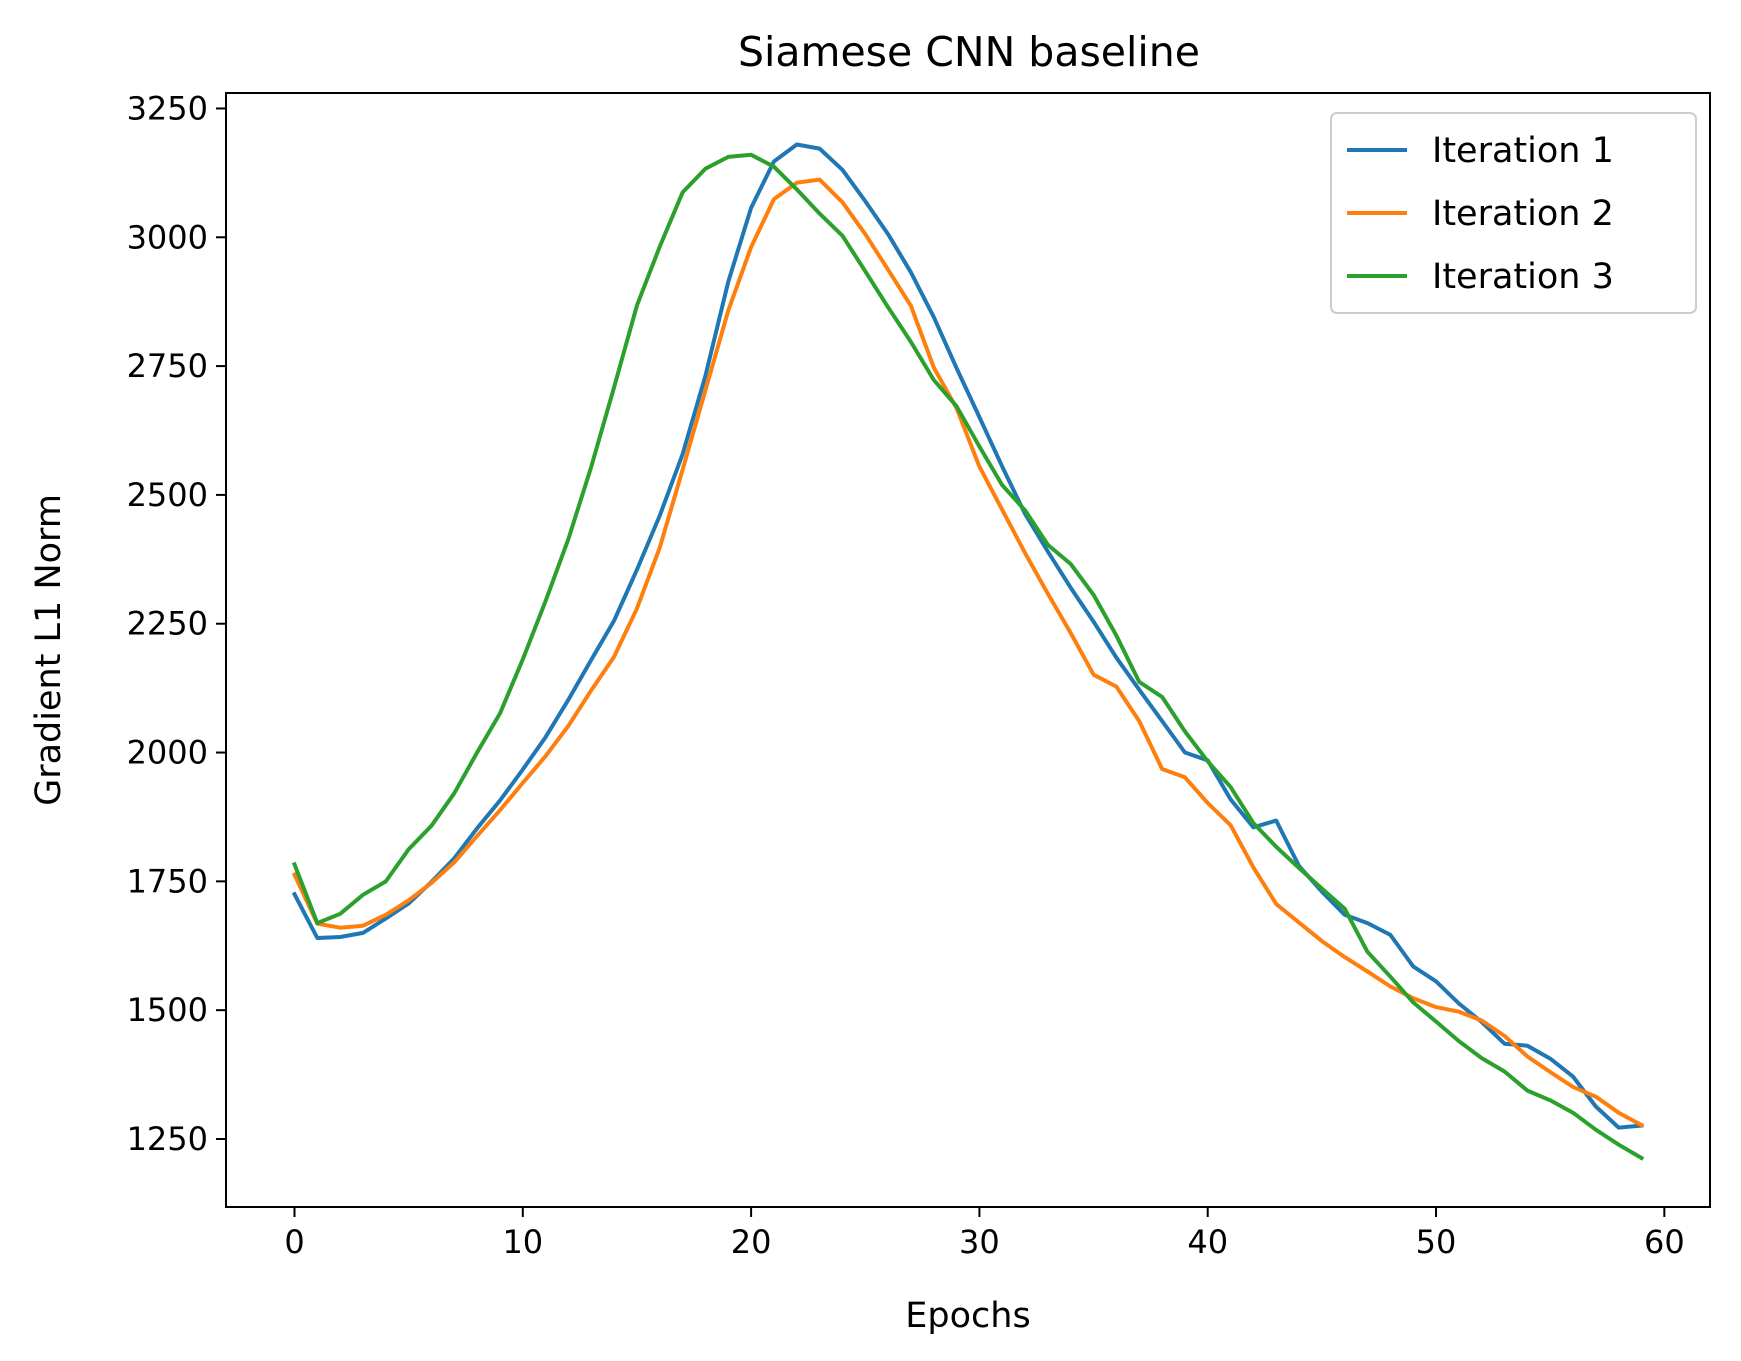  What do you see at coordinates (167, 495) in the screenshot?
I see `y-tick-label: 2500` at bounding box center [167, 495].